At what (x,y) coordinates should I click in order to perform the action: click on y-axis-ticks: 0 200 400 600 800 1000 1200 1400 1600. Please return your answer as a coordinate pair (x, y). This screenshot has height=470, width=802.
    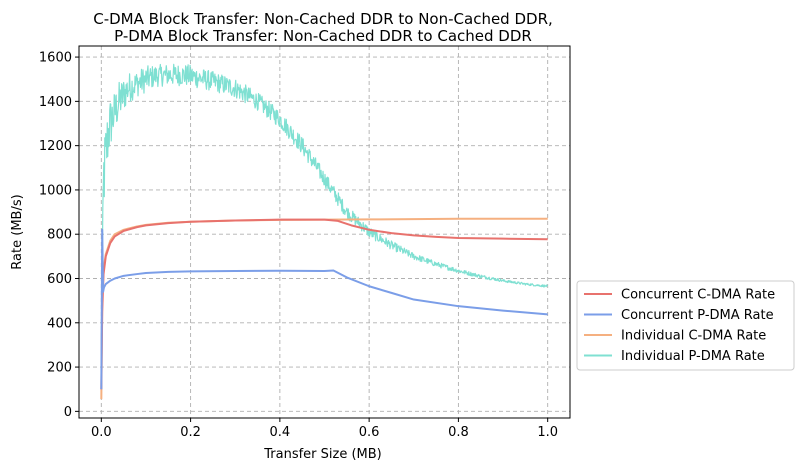
    Looking at the image, I should click on (59, 235).